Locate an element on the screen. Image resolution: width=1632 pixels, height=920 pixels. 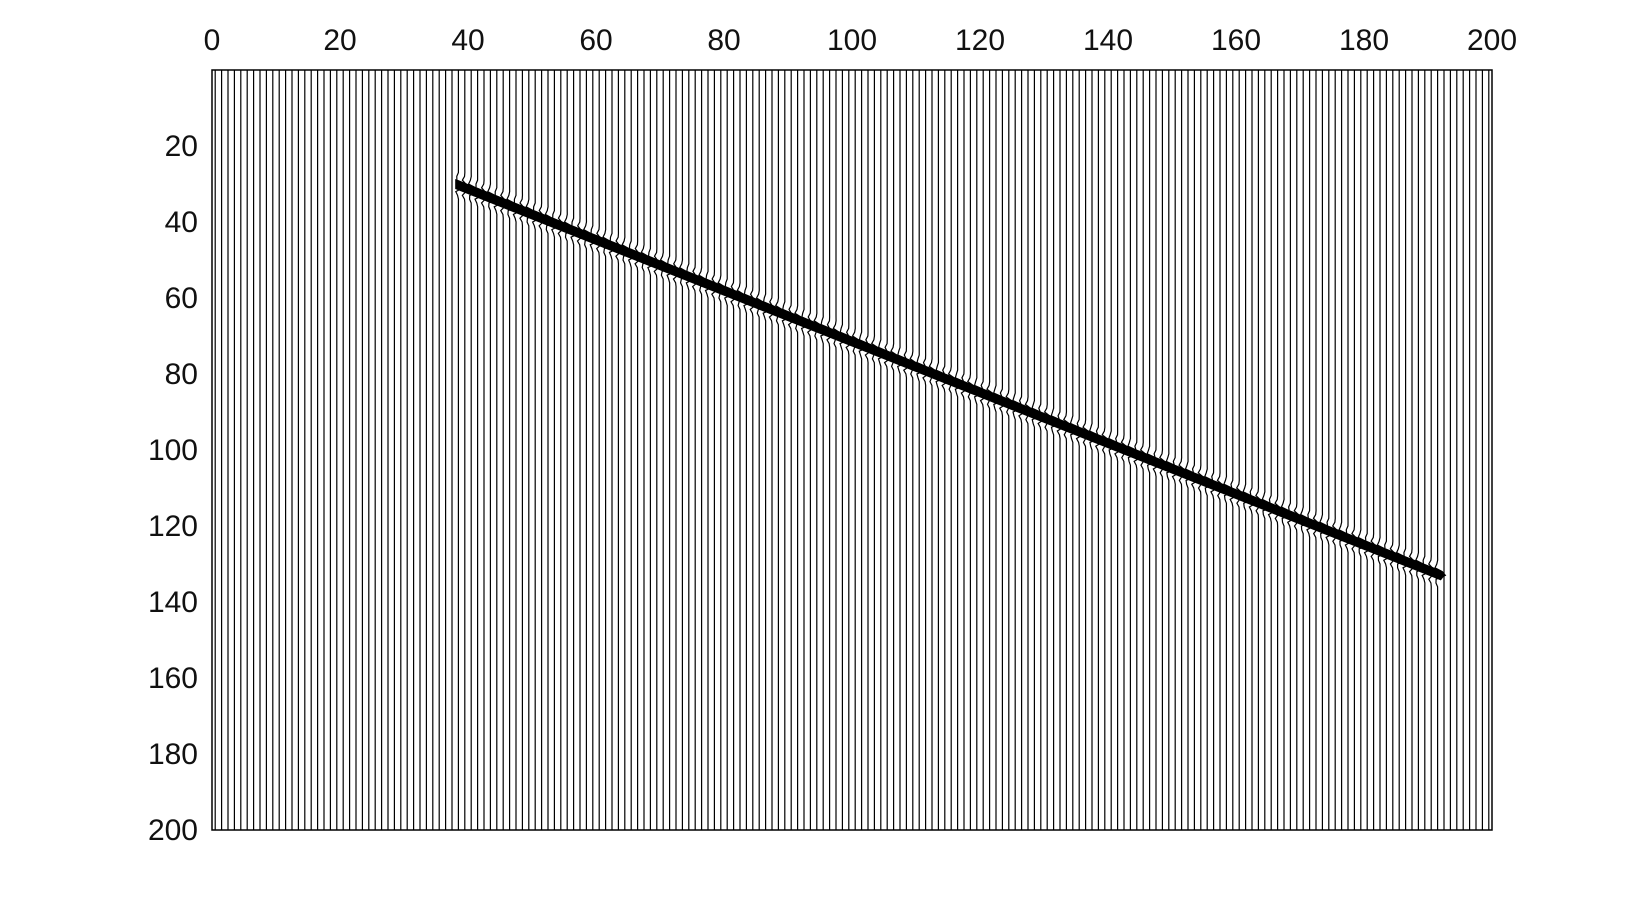
y-tick-label-140: 140 is located at coordinates (173, 602).